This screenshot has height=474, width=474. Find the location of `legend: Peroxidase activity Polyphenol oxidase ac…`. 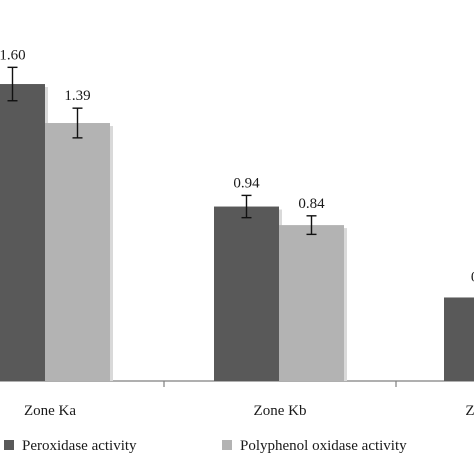

legend: Peroxidase activity Polyphenol oxidase ac… is located at coordinates (205, 446).